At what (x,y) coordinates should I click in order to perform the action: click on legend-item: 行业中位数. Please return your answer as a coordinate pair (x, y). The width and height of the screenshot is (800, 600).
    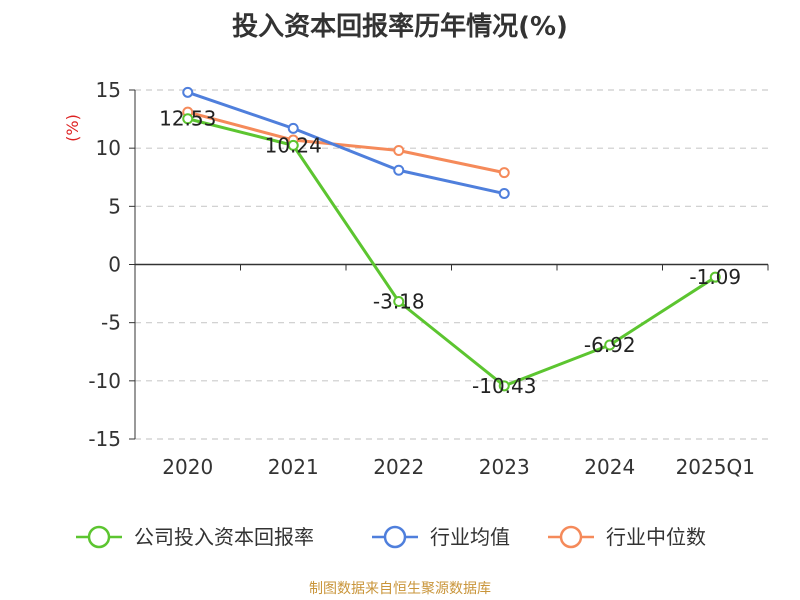
    Looking at the image, I should click on (627, 537).